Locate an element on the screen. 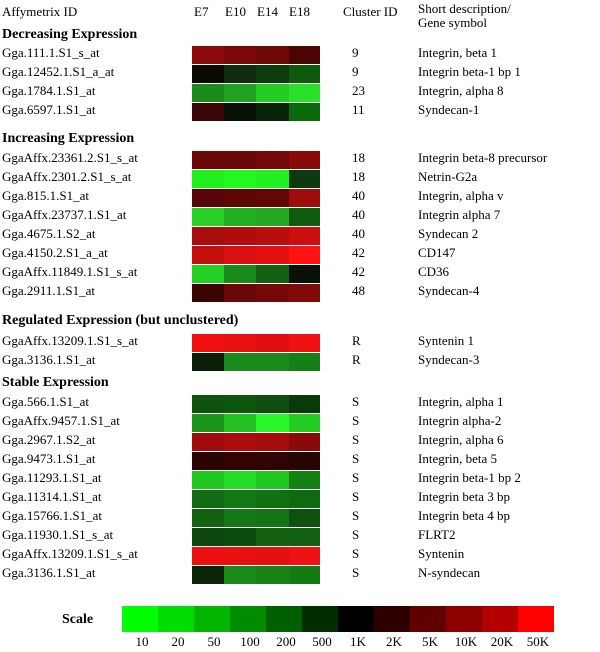 The height and width of the screenshot is (652, 600). row-description: Netrin-G2a is located at coordinates (448, 176).